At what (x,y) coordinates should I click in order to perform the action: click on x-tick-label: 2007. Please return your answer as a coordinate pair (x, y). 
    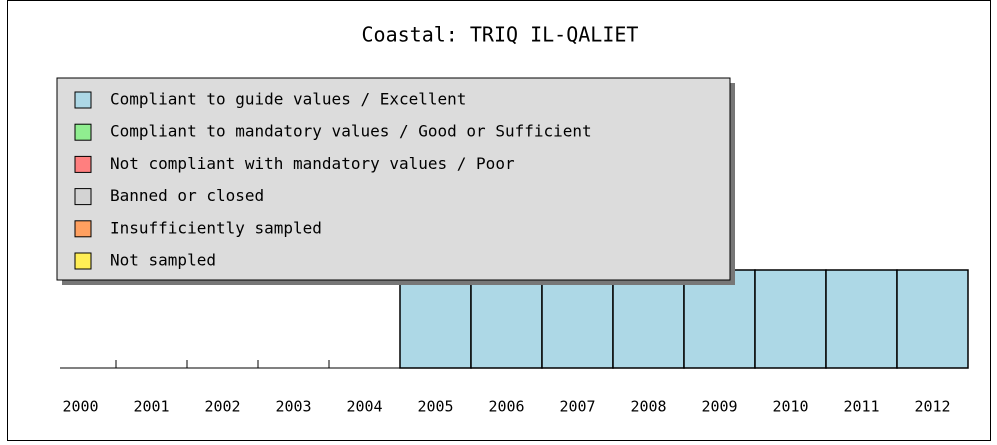
    Looking at the image, I should click on (577, 407).